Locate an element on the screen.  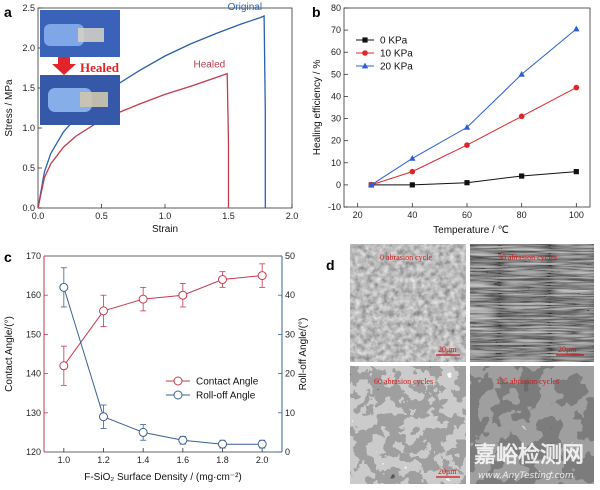
y-tick-label: 1.5 is located at coordinates (28, 88).